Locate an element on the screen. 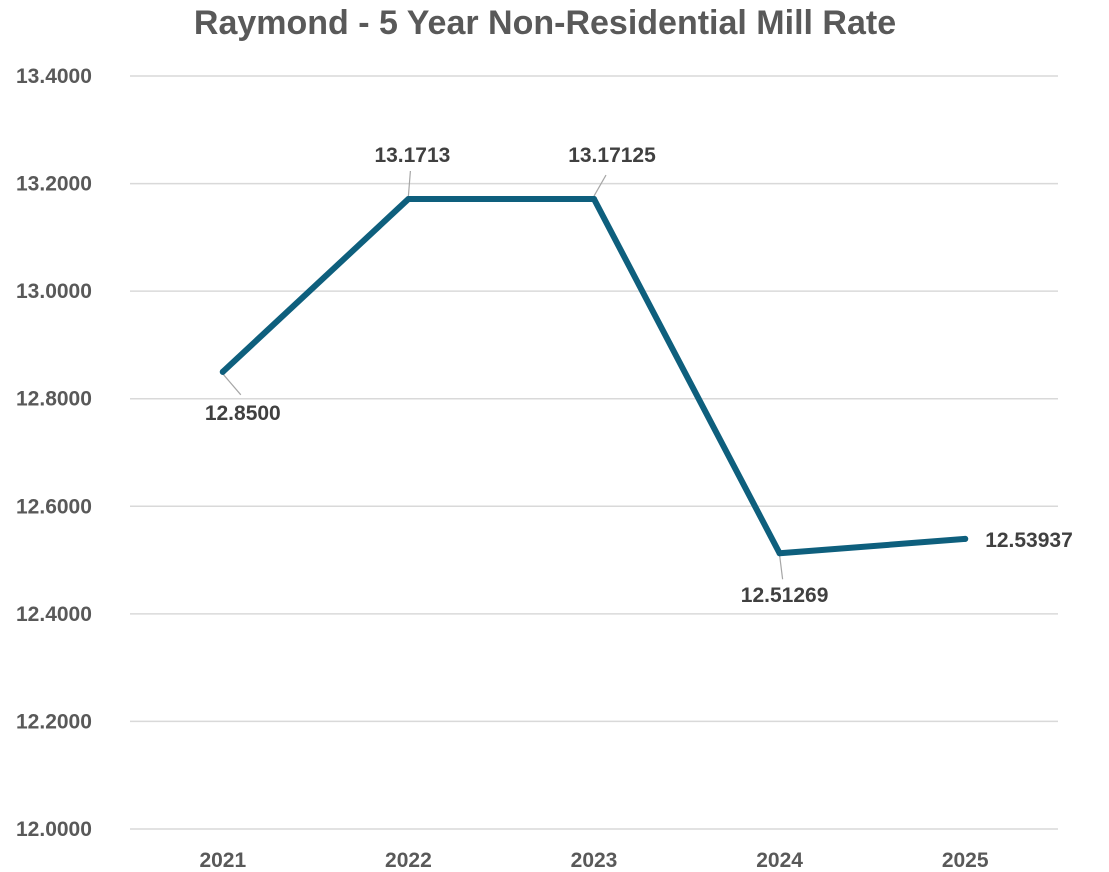 This screenshot has width=1109, height=872. x-tick-label: 2023 is located at coordinates (594, 860).